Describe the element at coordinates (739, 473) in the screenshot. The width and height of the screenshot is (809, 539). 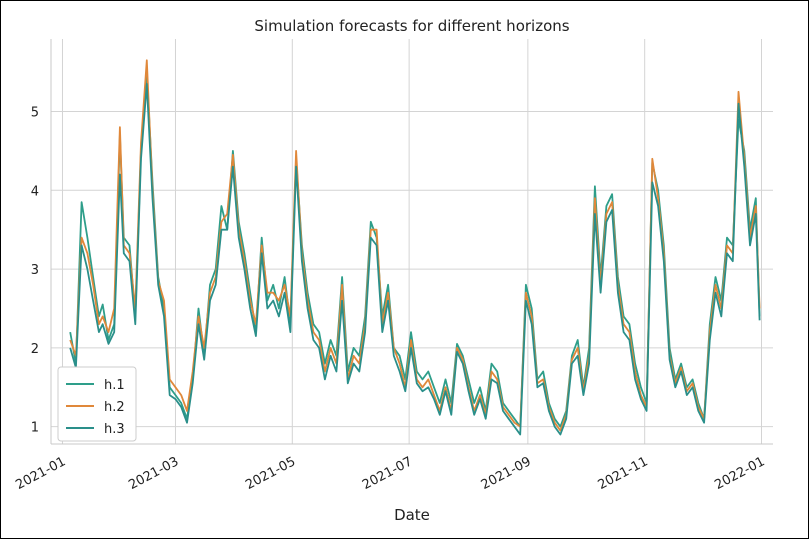
I see `x-tick-label: 2022-01` at that location.